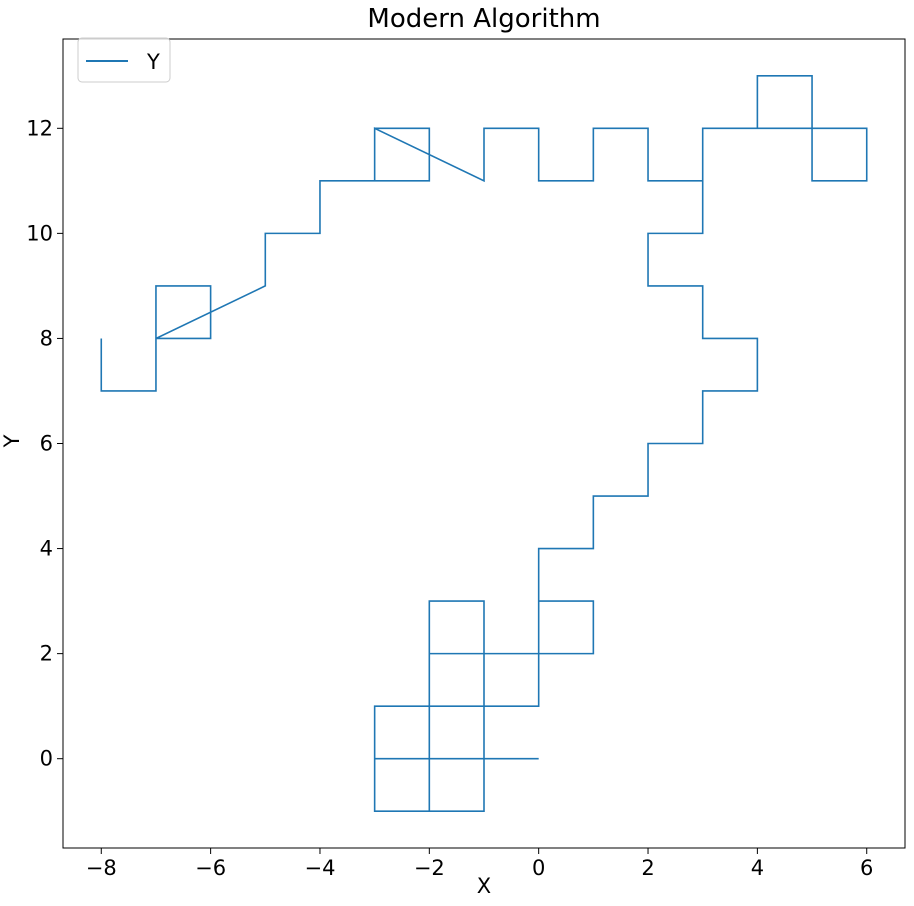  What do you see at coordinates (479, 864) in the screenshot?
I see `x-axis-ticks: −8 −6 −4 −2 0 2 4 6` at bounding box center [479, 864].